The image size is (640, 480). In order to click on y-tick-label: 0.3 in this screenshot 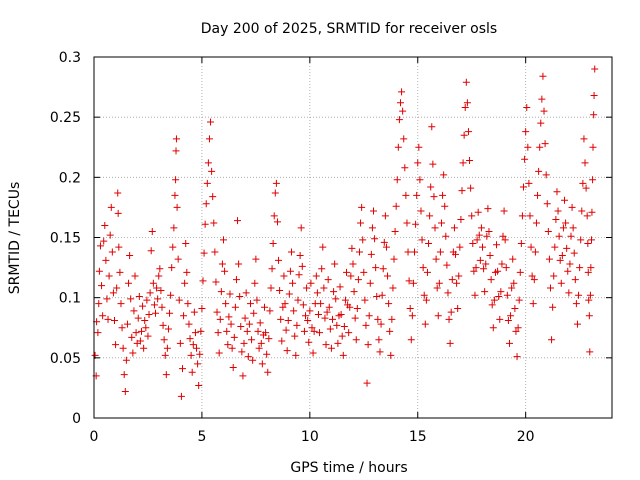, I will do `click(70, 58)`.